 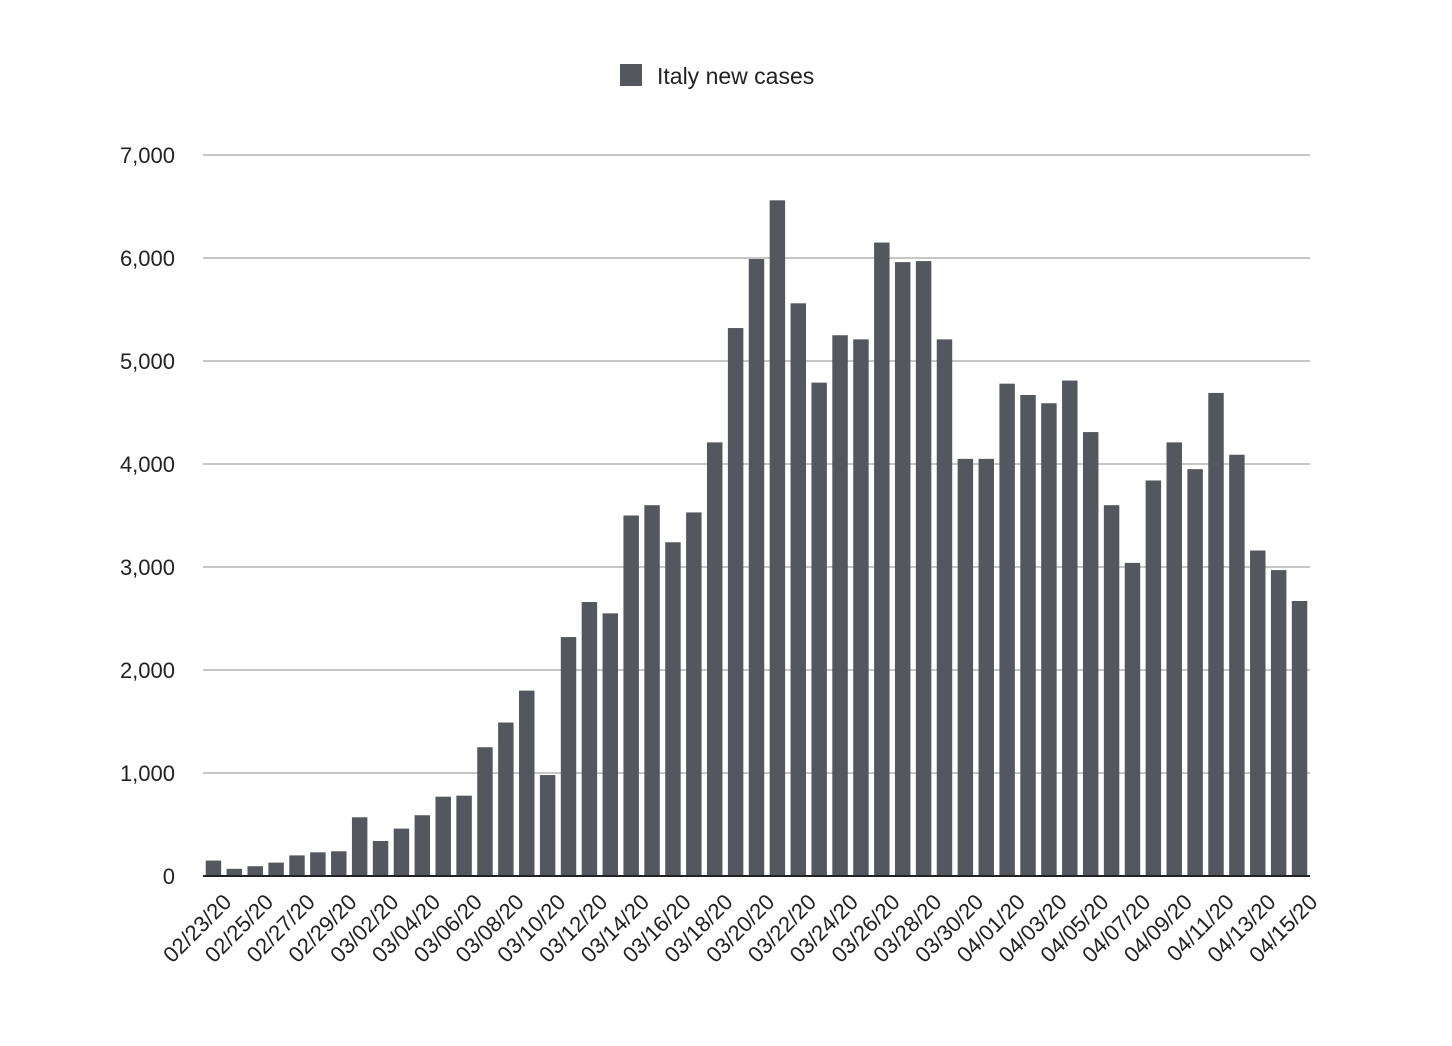 What do you see at coordinates (147, 516) in the screenshot?
I see `y-axis-ticks: 0 1,000 2,000 3,000 4,000 5,000 6,000 7,000` at bounding box center [147, 516].